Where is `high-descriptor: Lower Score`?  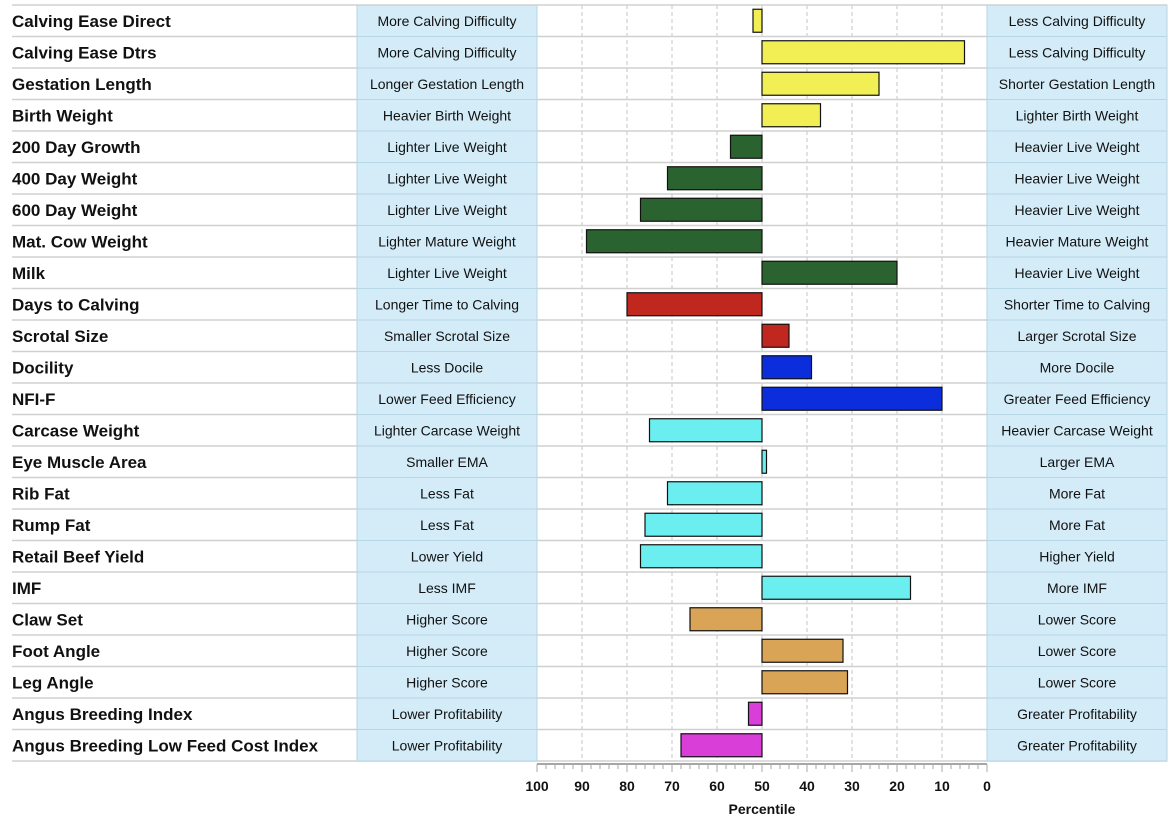 high-descriptor: Lower Score is located at coordinates (1077, 651).